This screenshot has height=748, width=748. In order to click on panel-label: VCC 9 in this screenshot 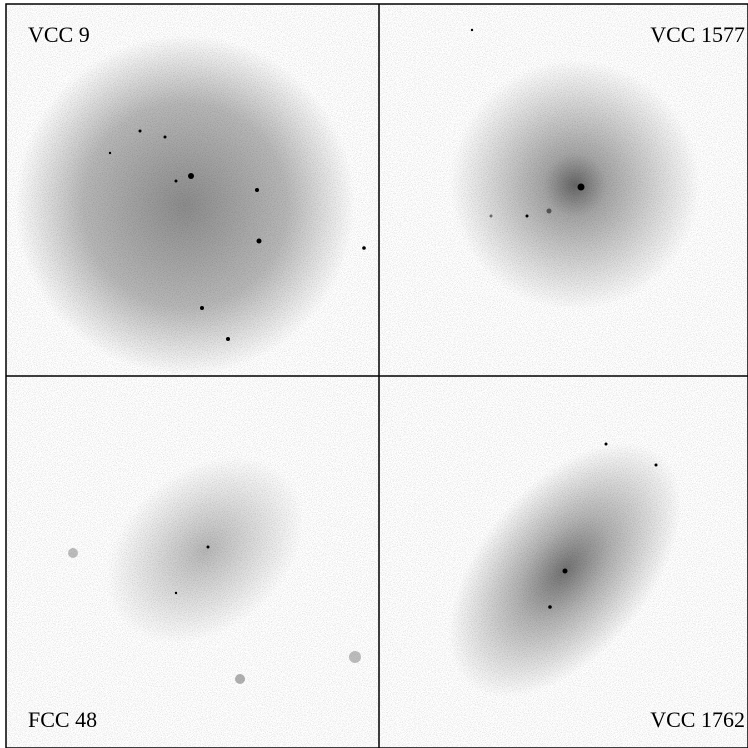, I will do `click(59, 34)`.